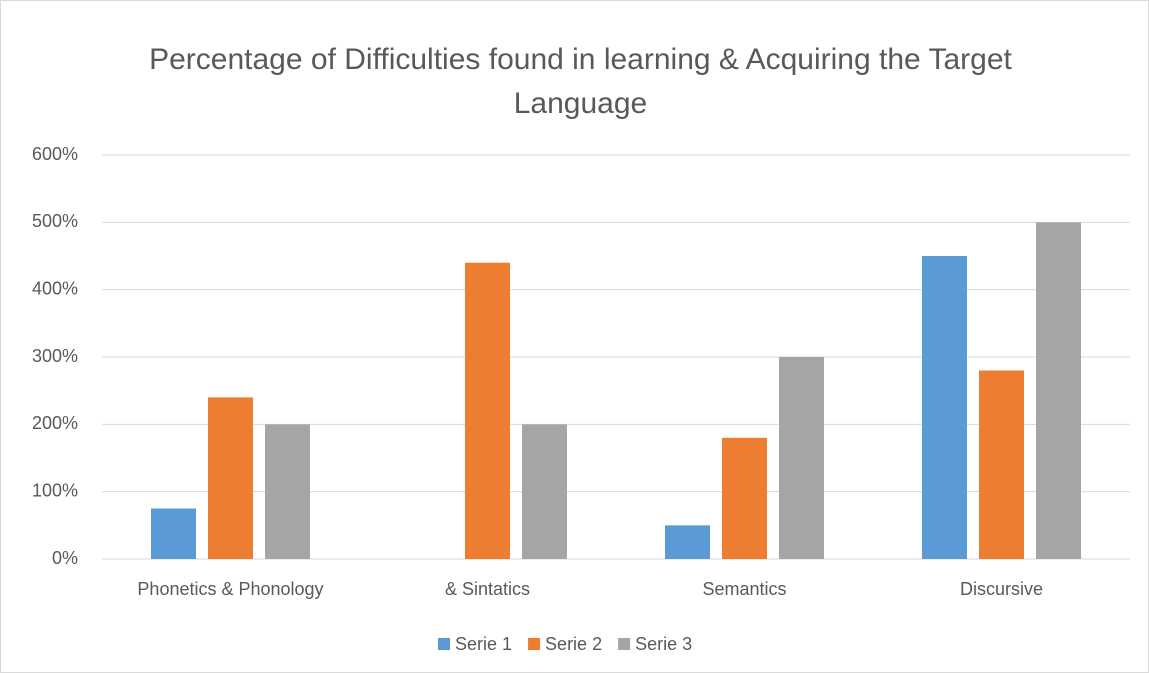  What do you see at coordinates (55, 356) in the screenshot?
I see `y-tick-label: 300%` at bounding box center [55, 356].